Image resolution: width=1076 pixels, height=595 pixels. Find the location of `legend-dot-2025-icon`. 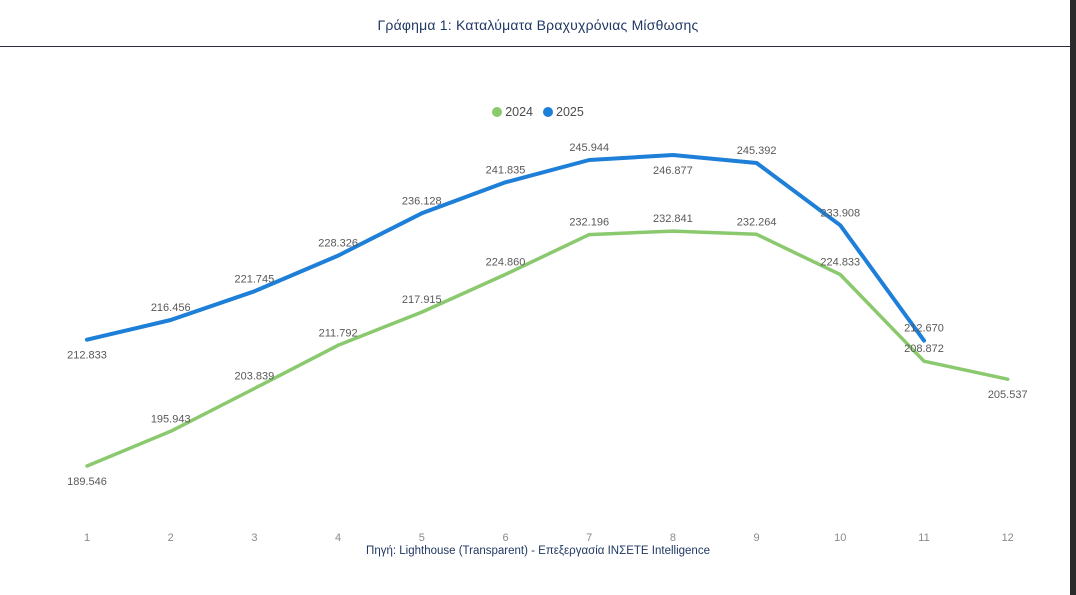

legend-dot-2025-icon is located at coordinates (548, 112).